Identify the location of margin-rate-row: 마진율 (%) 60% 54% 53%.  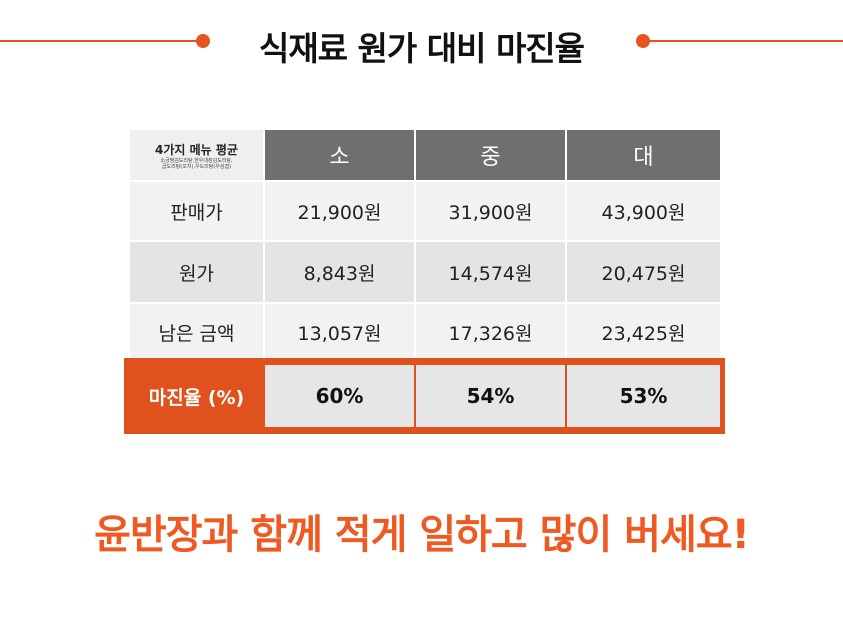
(425, 396).